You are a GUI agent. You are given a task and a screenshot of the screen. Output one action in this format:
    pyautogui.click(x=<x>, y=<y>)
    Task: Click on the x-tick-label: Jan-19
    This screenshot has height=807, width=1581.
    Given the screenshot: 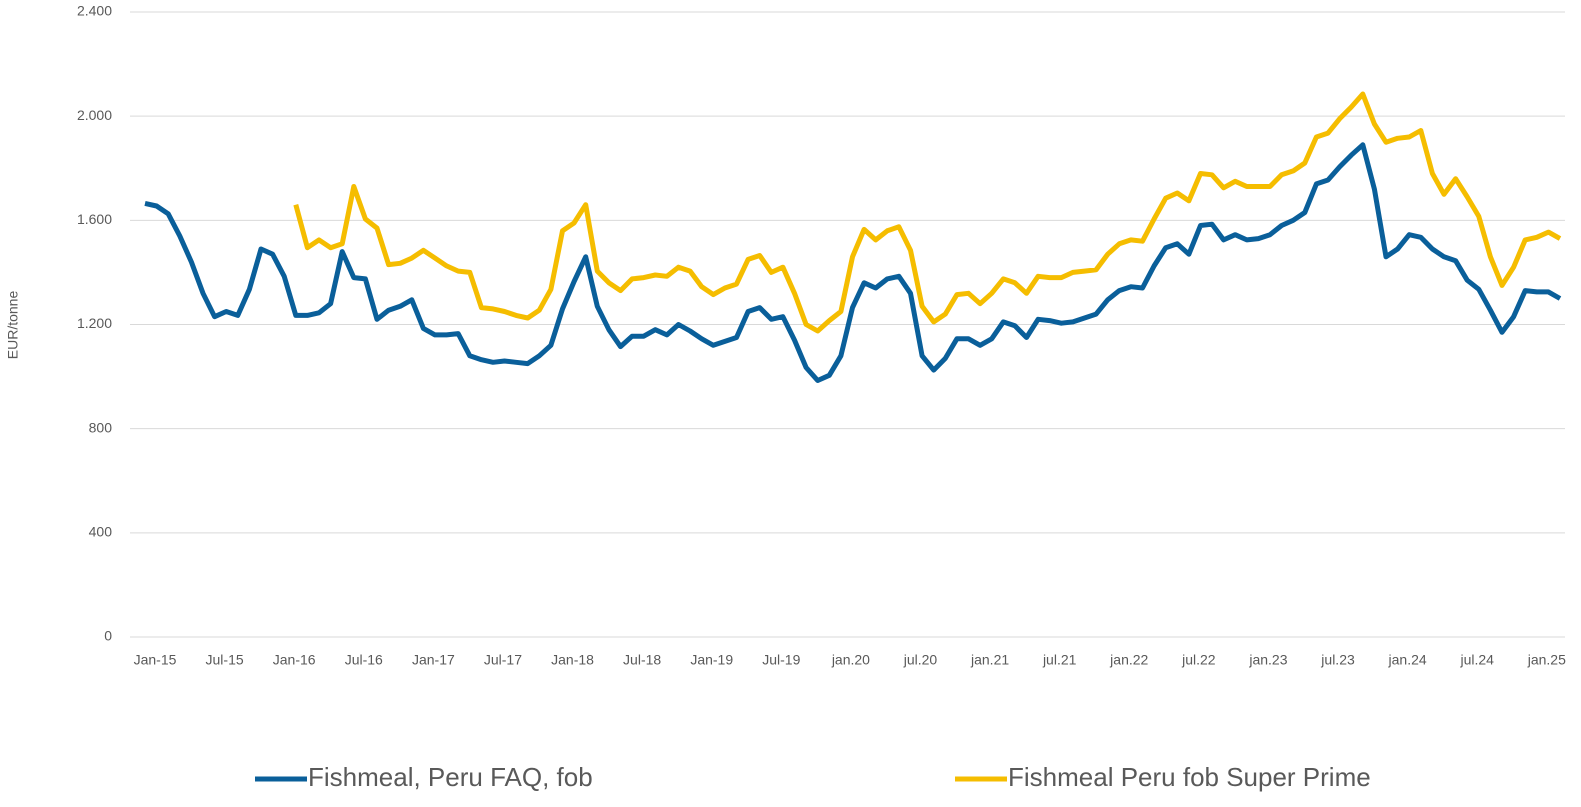 What is the action you would take?
    pyautogui.click(x=711, y=660)
    